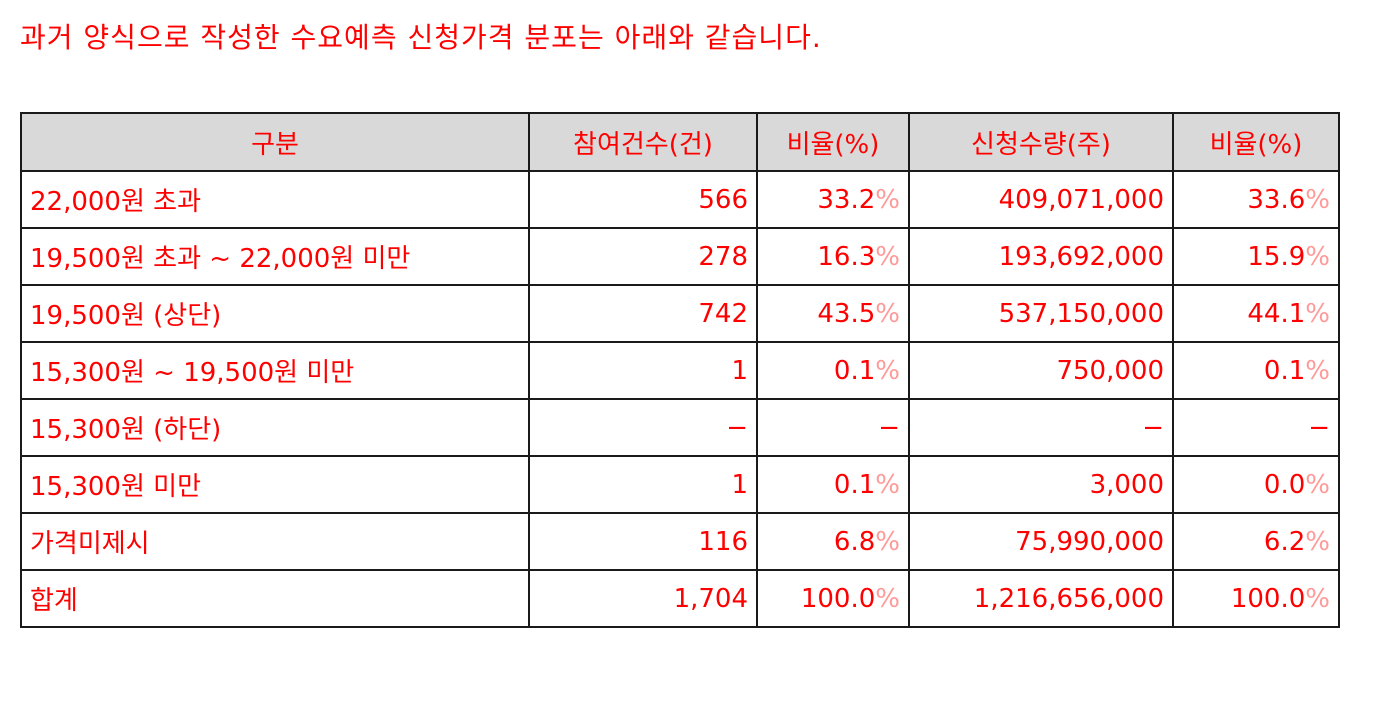 This screenshot has height=714, width=1392. I want to click on row-quantity: 1,216,656,000, so click(1041, 598).